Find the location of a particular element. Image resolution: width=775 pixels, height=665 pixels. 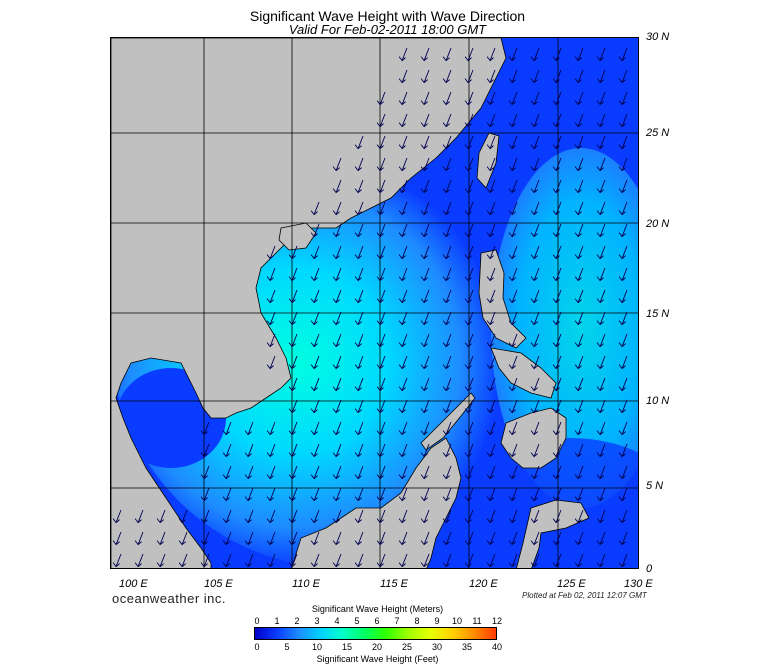

legend-feet-tick: 0 is located at coordinates (257, 647).